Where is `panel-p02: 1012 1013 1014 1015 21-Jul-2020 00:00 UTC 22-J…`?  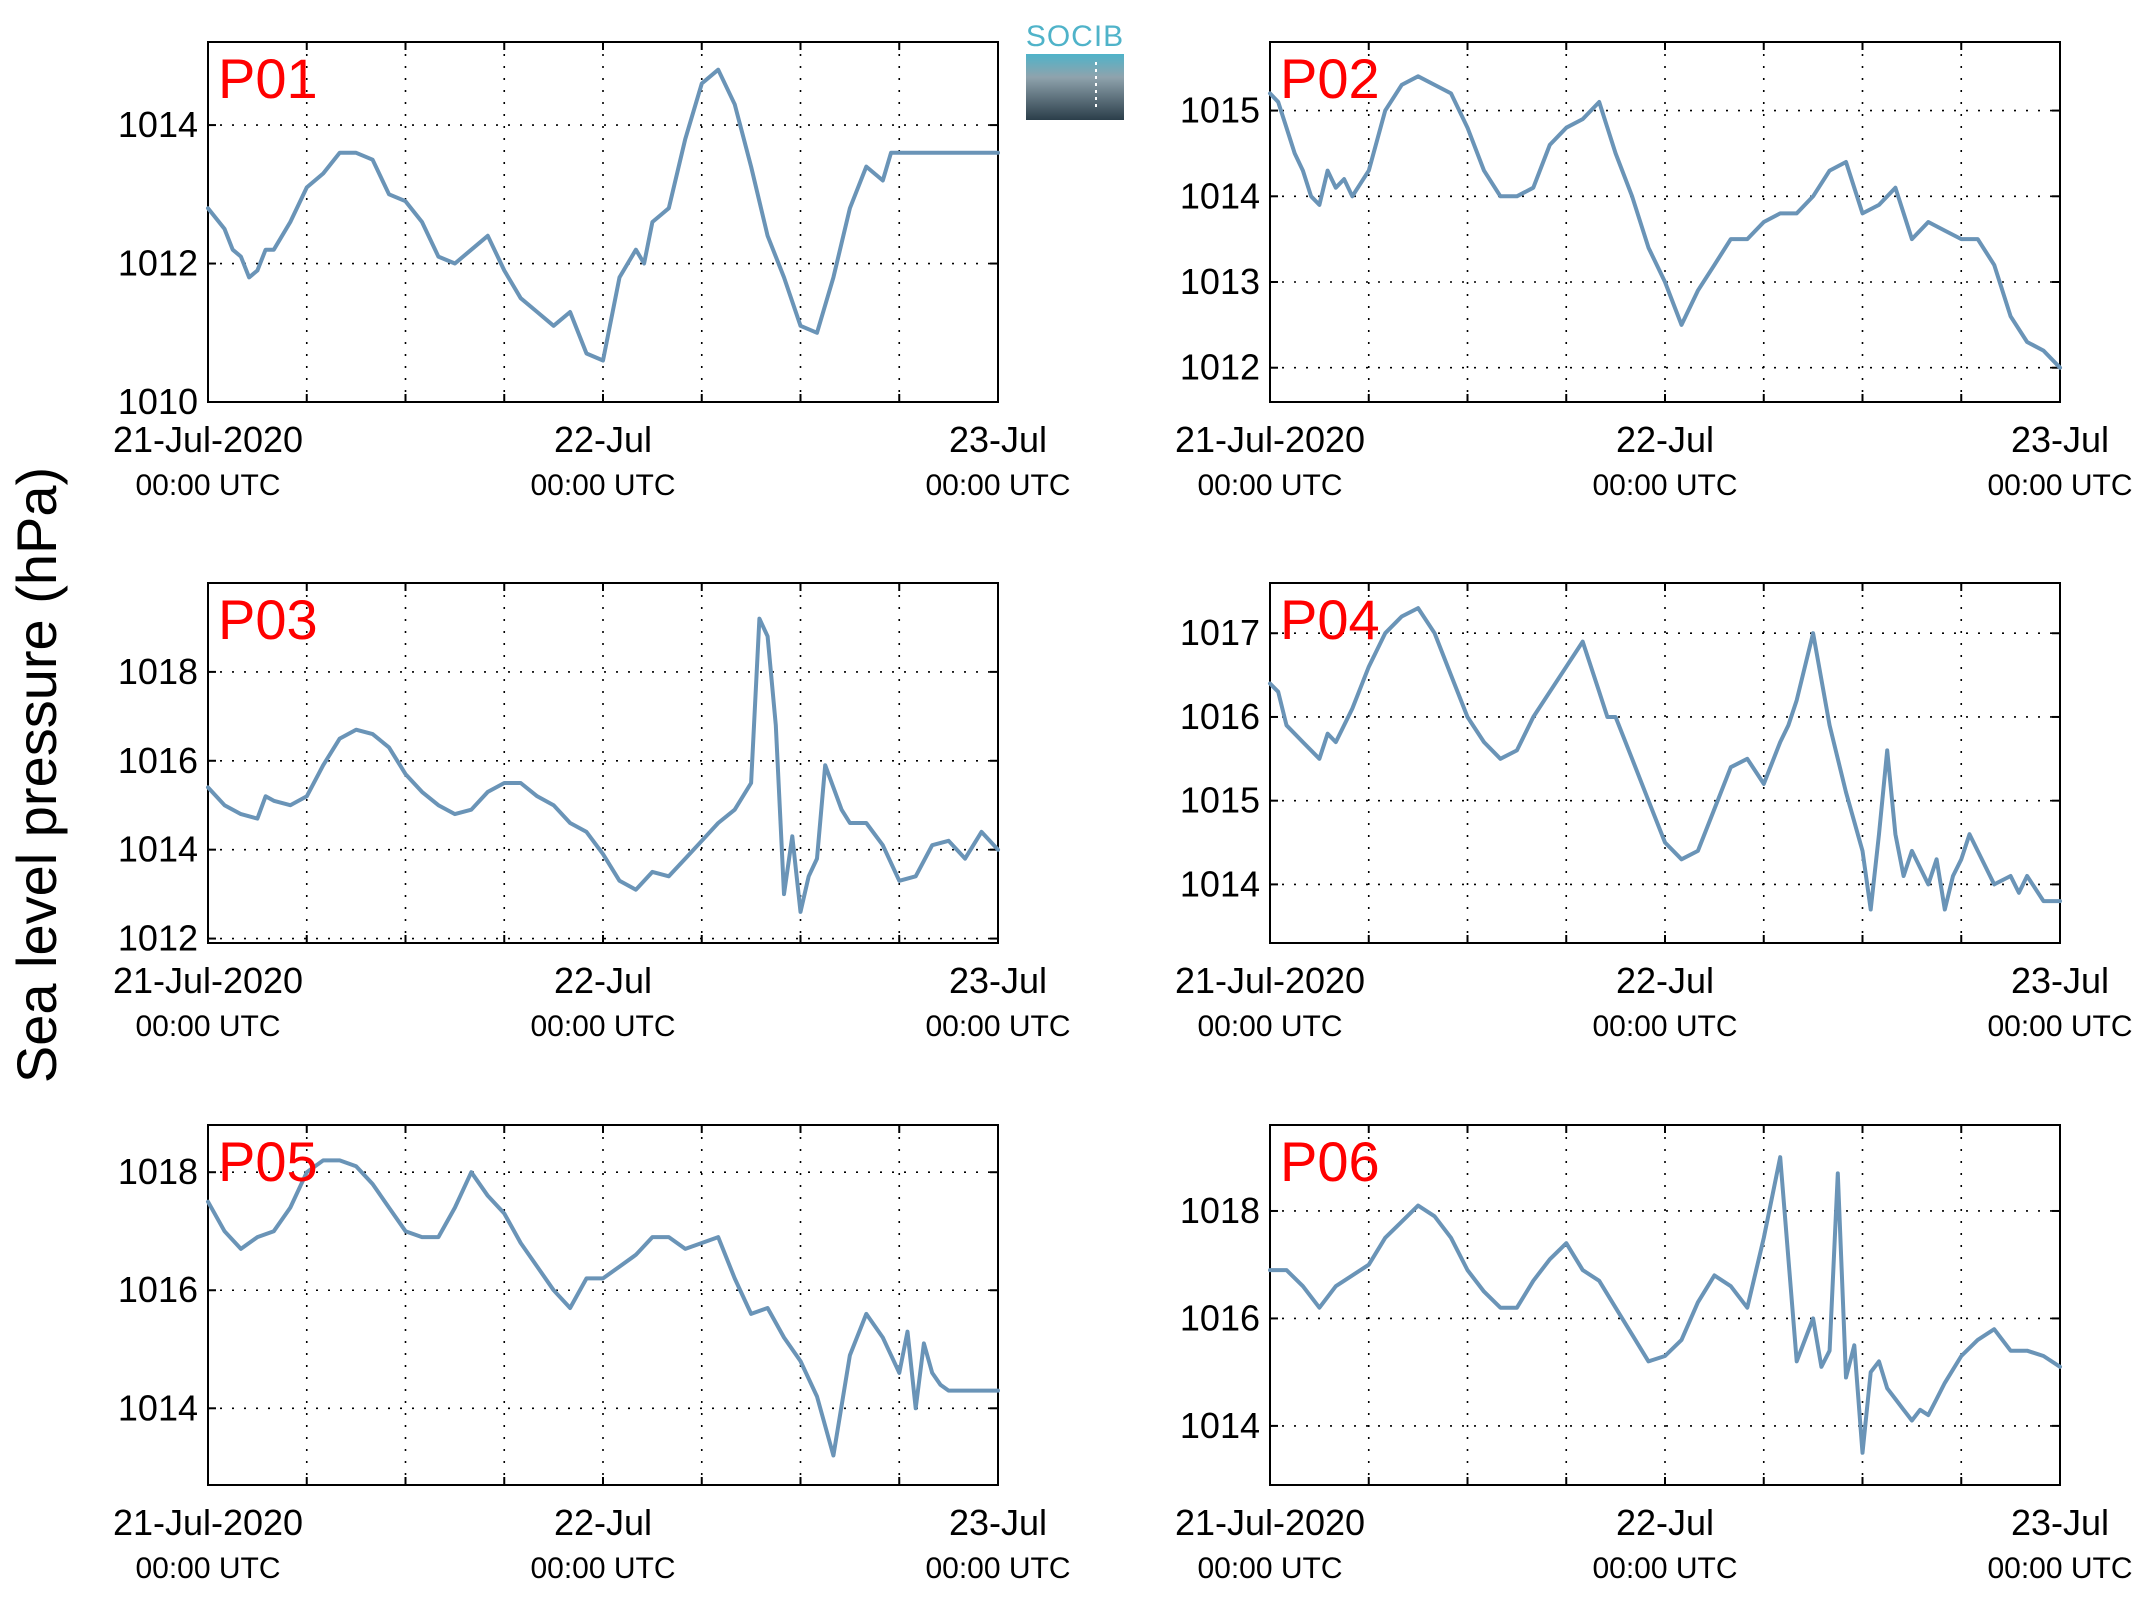 panel-p02: 1012 1013 1014 1015 21-Jul-2020 00:00 UTC 22-J… is located at coordinates (1654, 271).